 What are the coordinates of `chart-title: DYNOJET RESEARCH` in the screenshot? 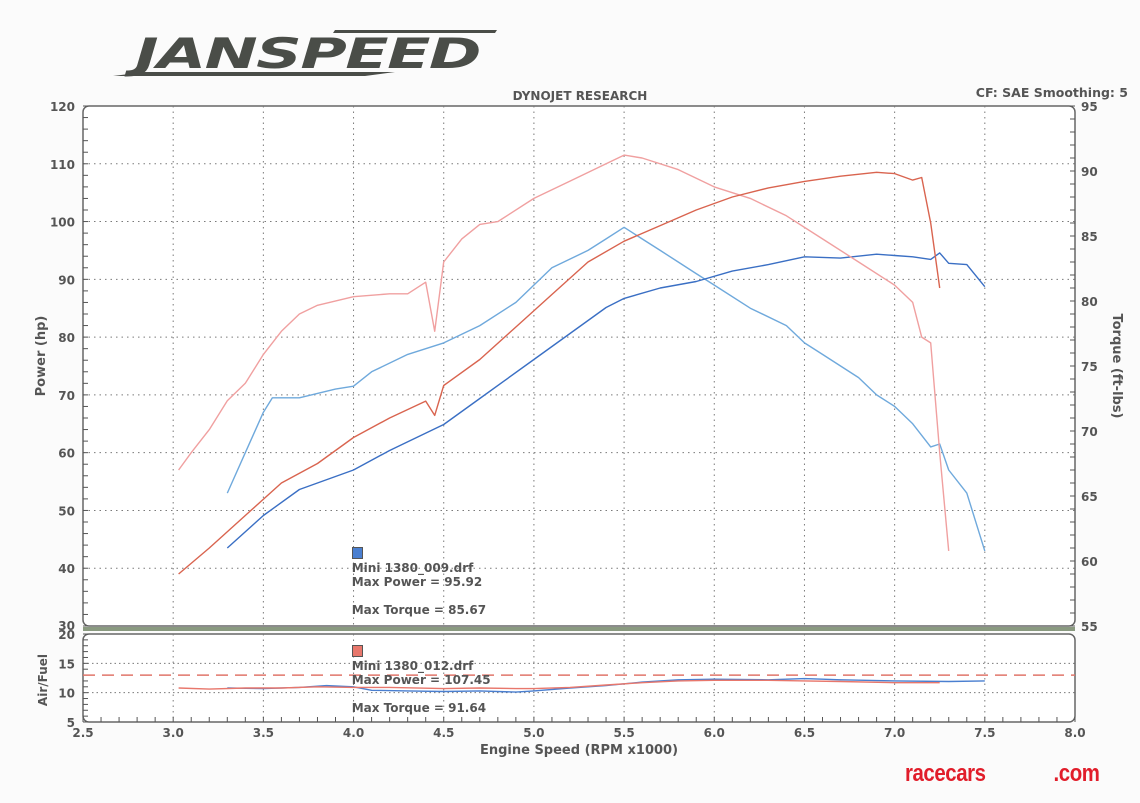 It's located at (580, 96).